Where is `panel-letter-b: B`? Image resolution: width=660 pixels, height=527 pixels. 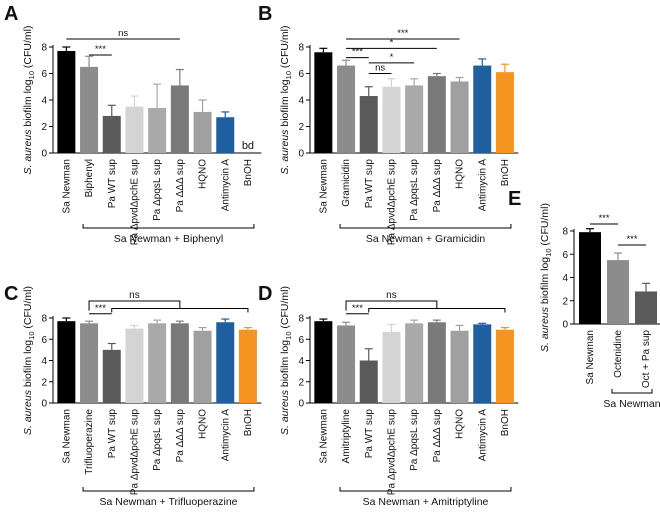 panel-letter-b: B is located at coordinates (265, 14).